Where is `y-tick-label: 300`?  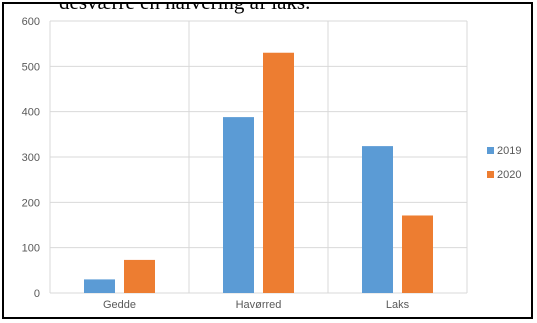 y-tick-label: 300 is located at coordinates (31, 158).